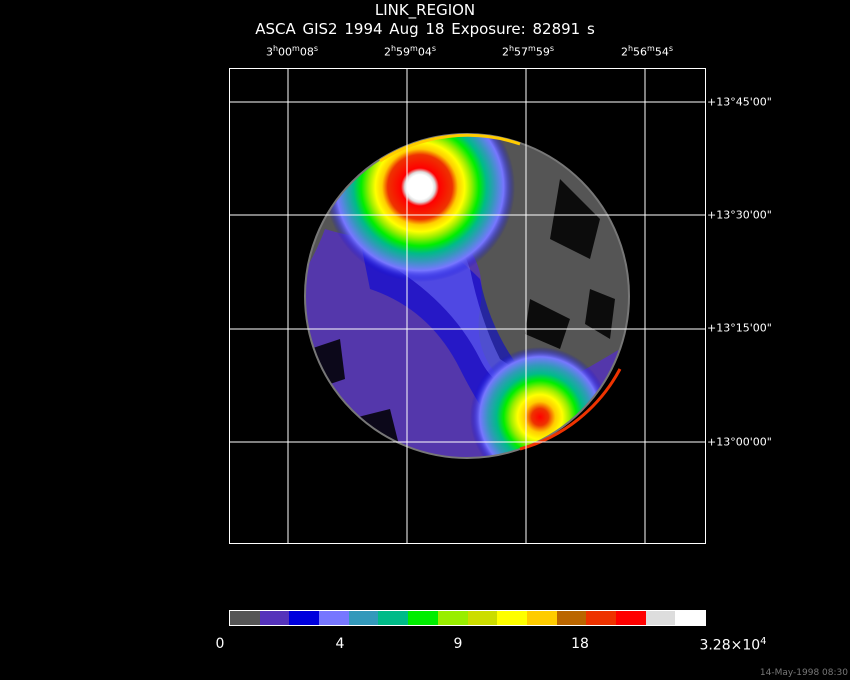  I want to click on dec-label-2: +13°30'00", so click(739, 215).